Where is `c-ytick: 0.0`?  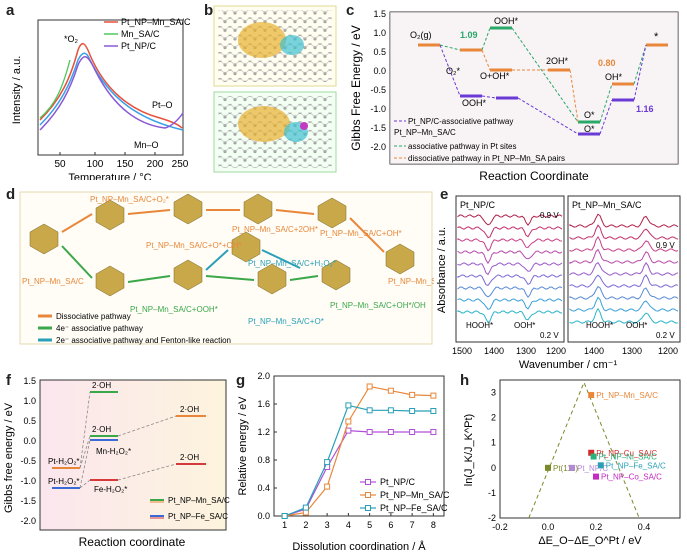 c-ytick: 0.0 is located at coordinates (379, 71).